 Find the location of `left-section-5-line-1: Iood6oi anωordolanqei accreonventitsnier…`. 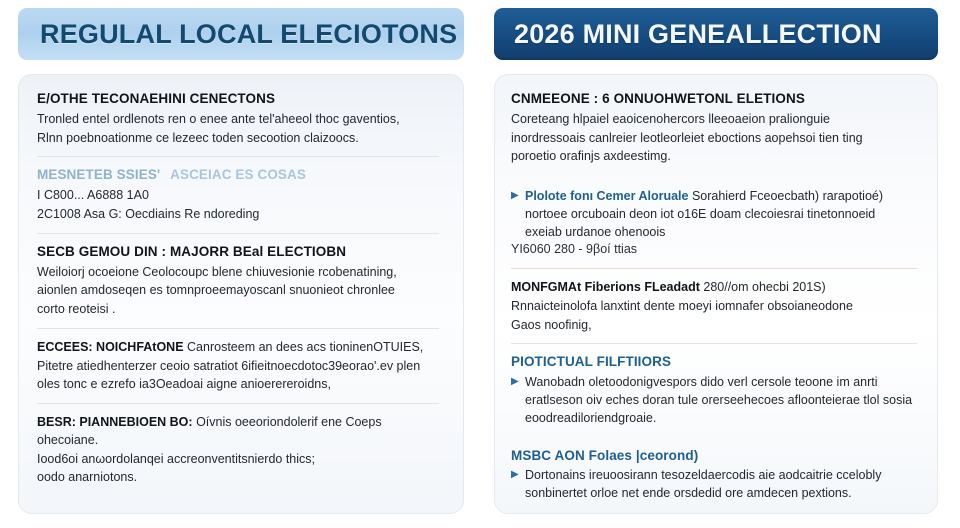

left-section-5-line-1: Iood6oi anωordolanqei accreonventitsnier… is located at coordinates (176, 458).